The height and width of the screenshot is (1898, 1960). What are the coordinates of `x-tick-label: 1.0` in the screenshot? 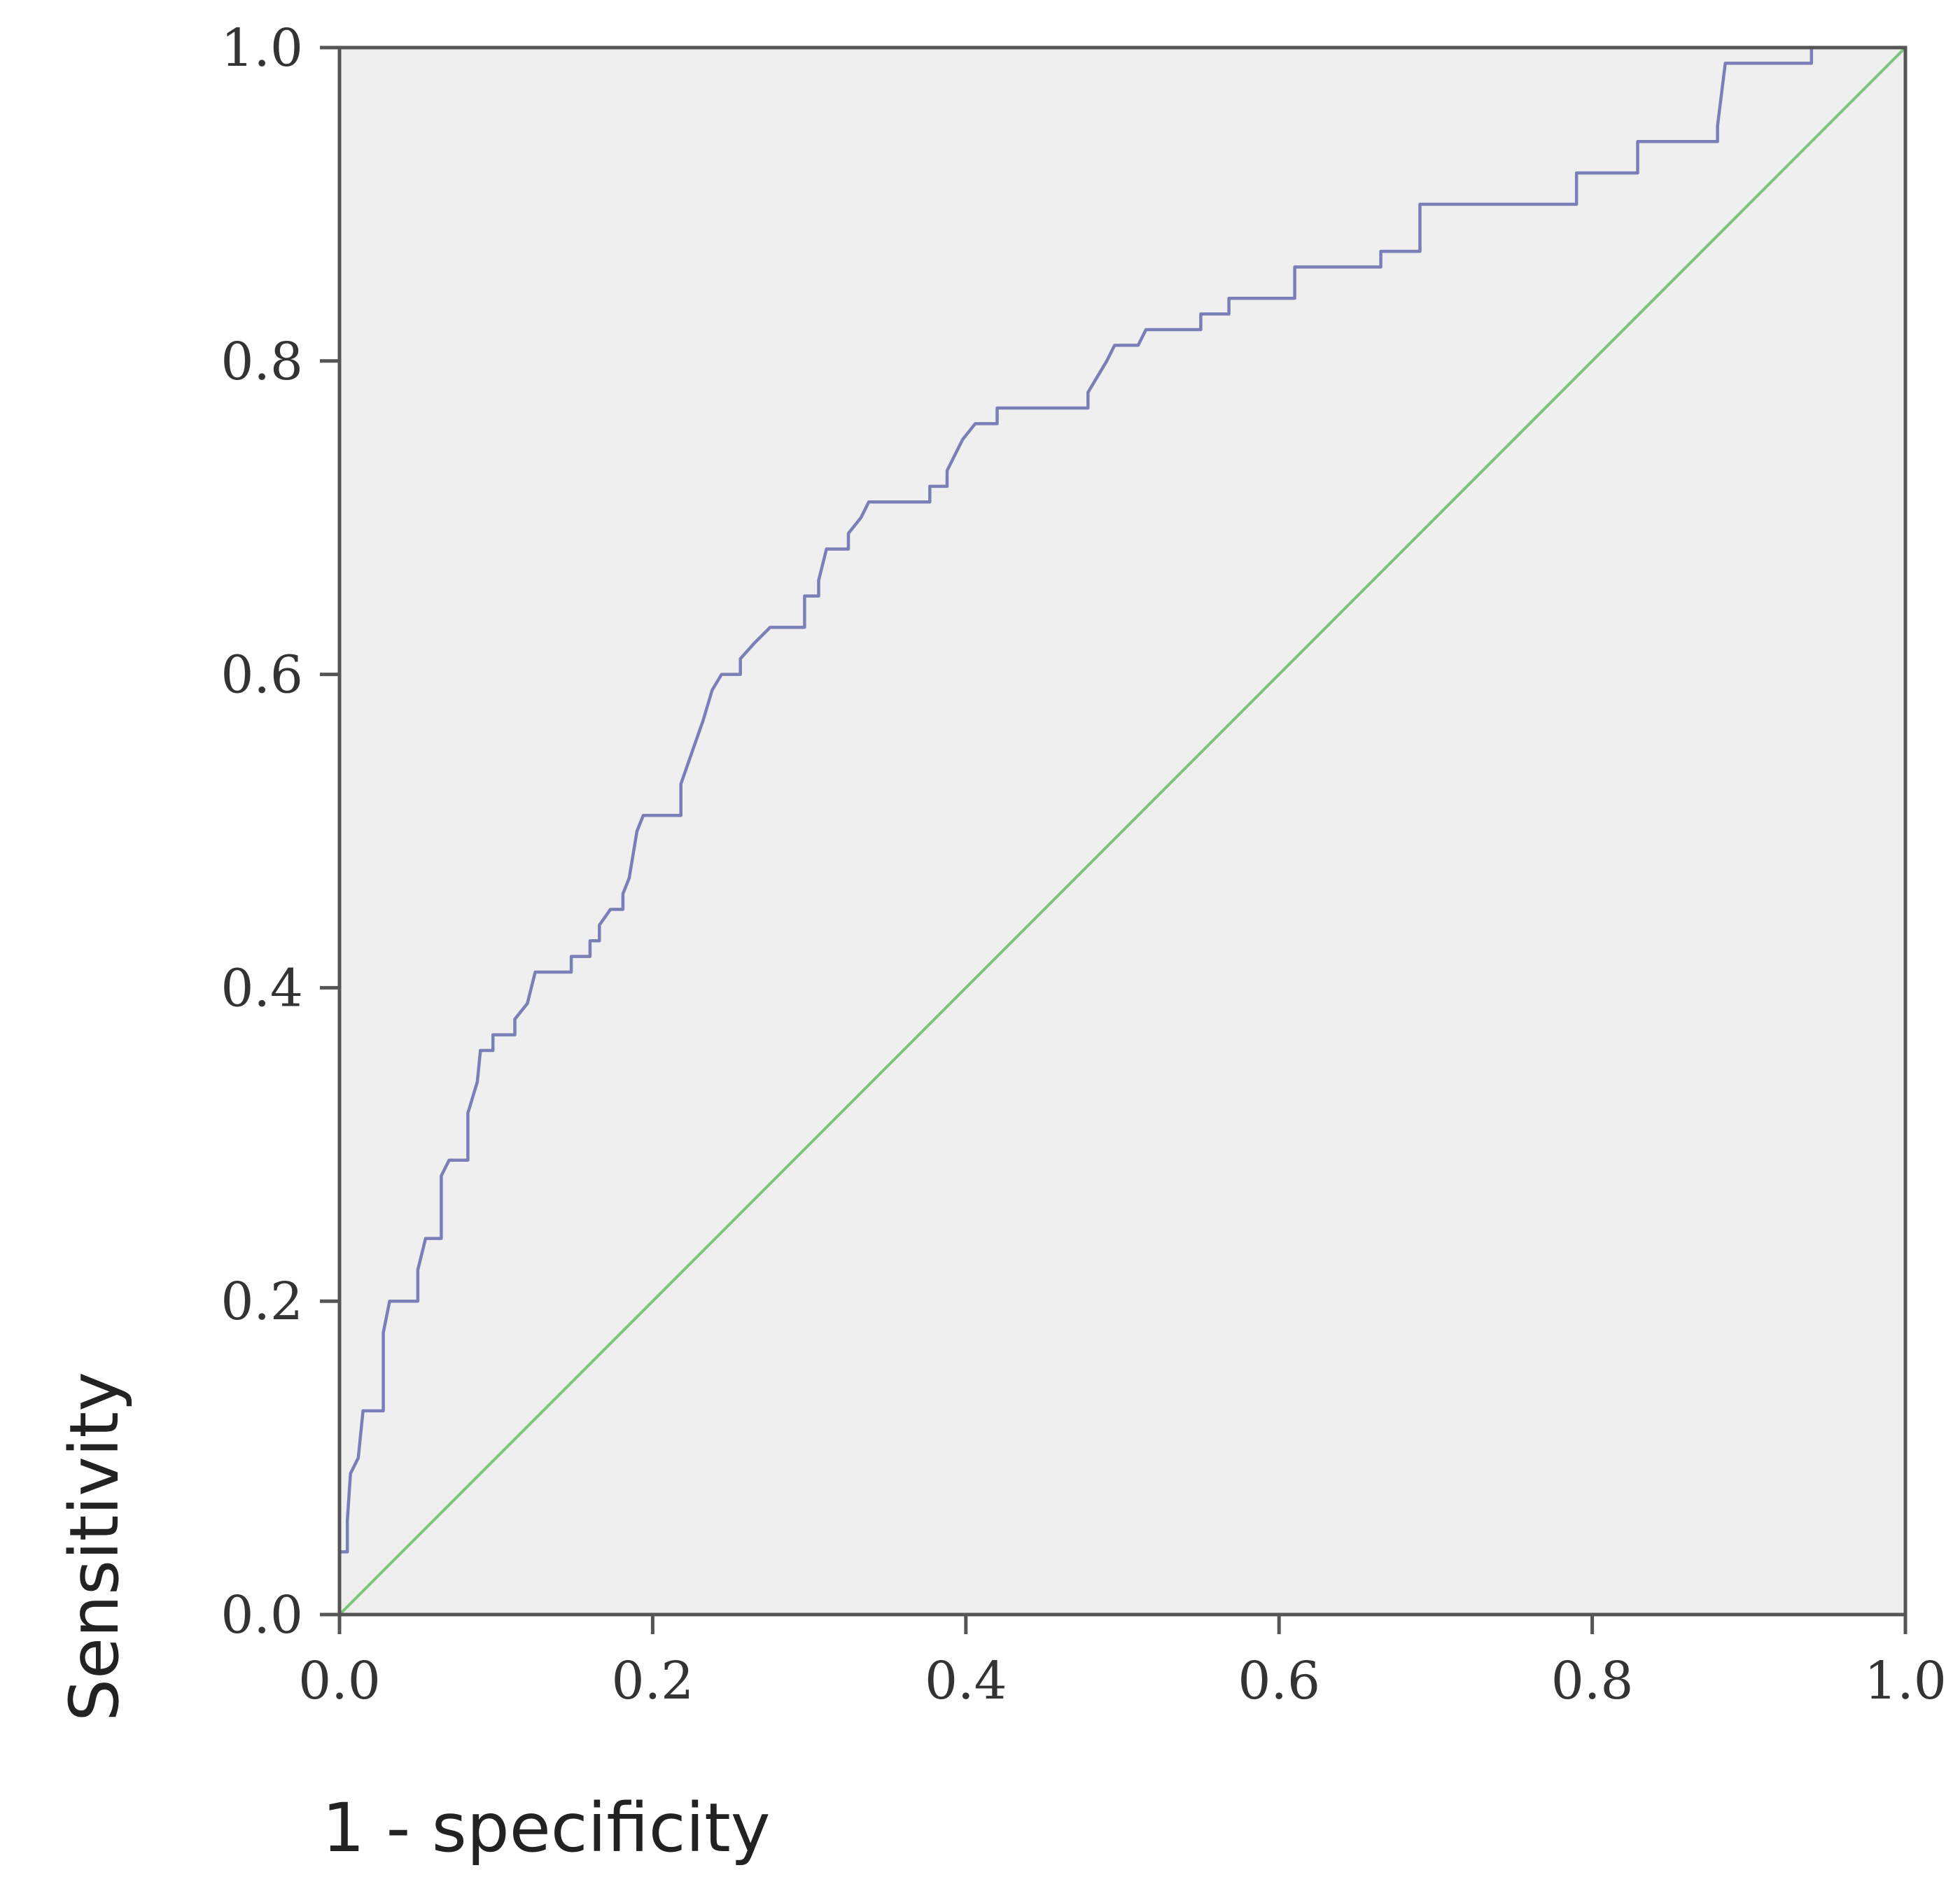 It's located at (1905, 1681).